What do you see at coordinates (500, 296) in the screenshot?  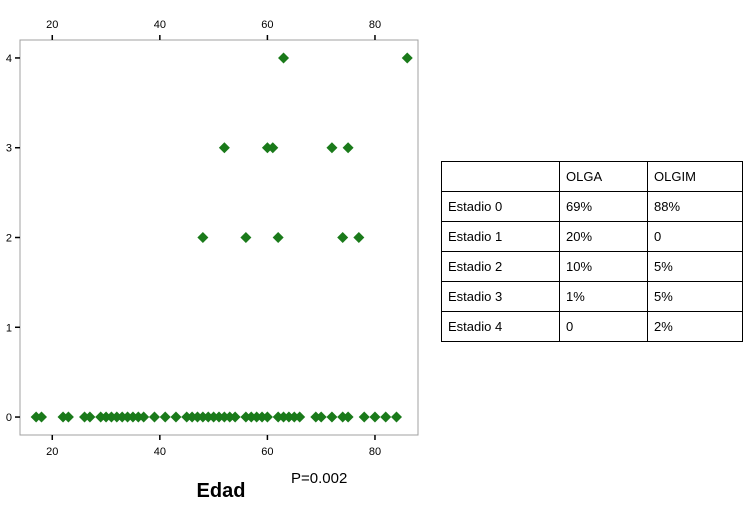 I see `table-cell: Estadio 3` at bounding box center [500, 296].